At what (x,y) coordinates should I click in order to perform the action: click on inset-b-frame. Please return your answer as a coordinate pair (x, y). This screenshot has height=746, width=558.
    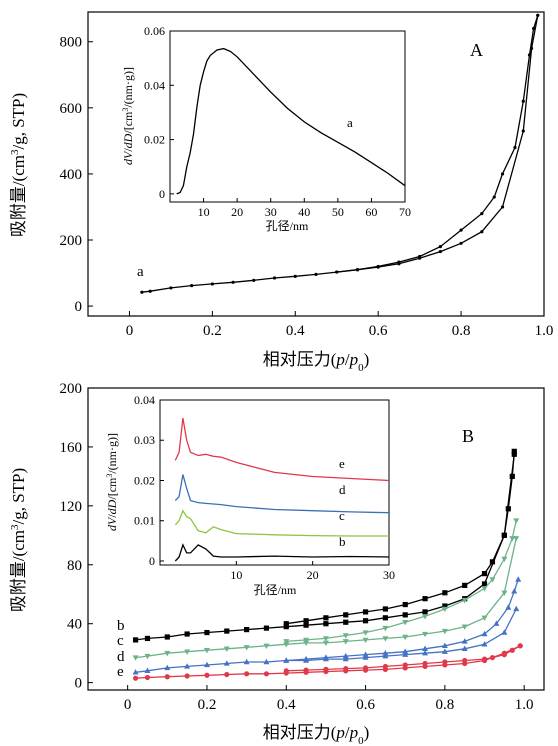
    Looking at the image, I should click on (274, 482).